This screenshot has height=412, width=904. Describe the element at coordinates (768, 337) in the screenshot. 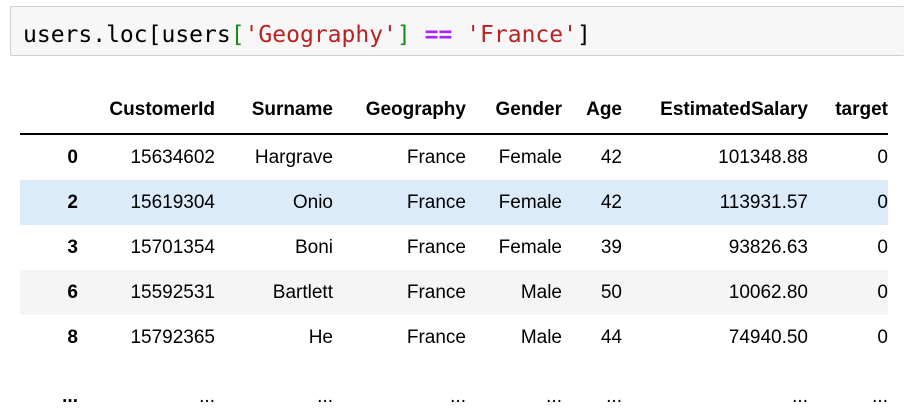

I see `cell-estimatedsalary: 74940.50` at that location.